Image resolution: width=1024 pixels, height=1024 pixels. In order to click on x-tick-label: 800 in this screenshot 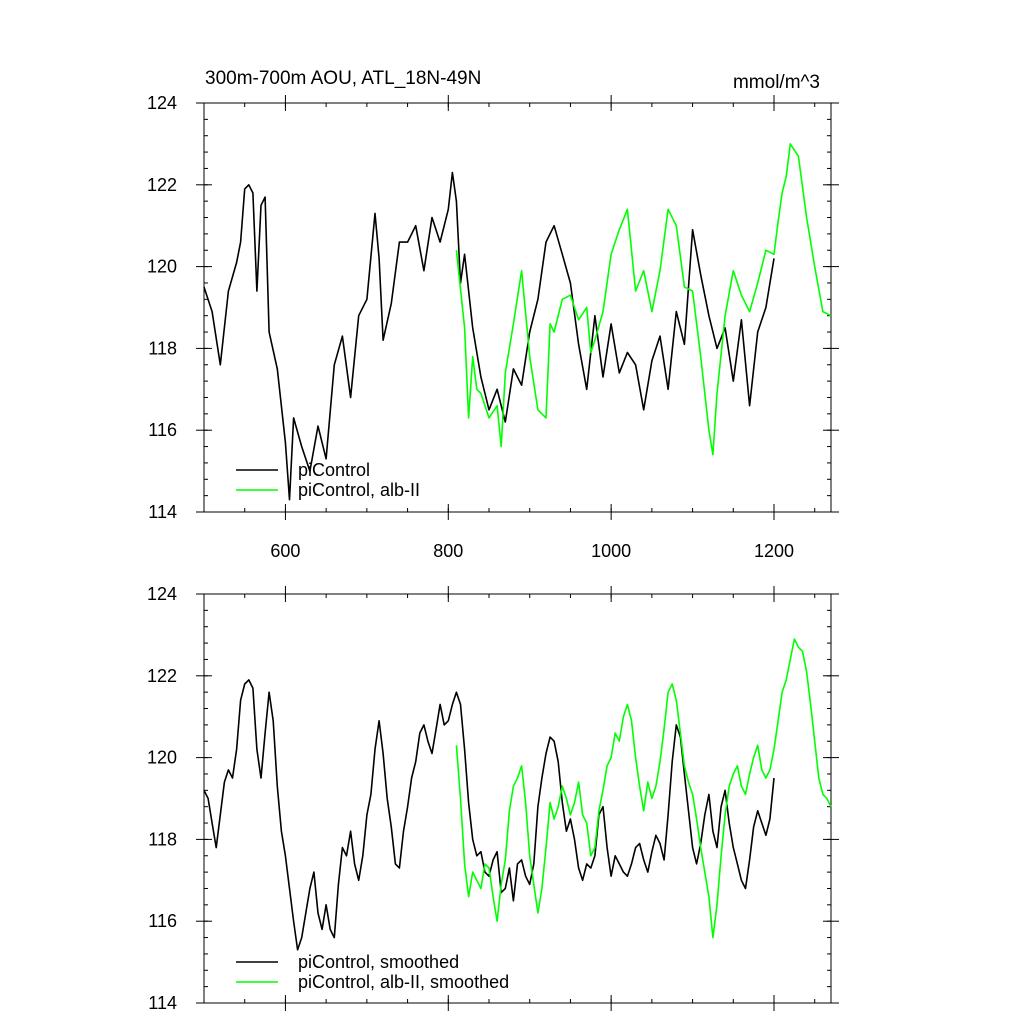, I will do `click(448, 551)`.